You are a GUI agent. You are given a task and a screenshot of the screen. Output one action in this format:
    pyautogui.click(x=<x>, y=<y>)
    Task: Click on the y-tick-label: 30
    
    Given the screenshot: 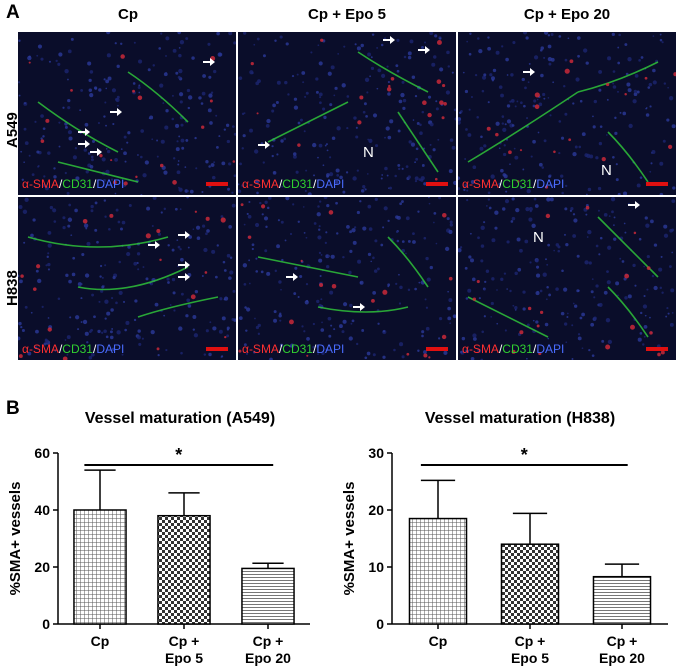 What is the action you would take?
    pyautogui.click(x=376, y=453)
    